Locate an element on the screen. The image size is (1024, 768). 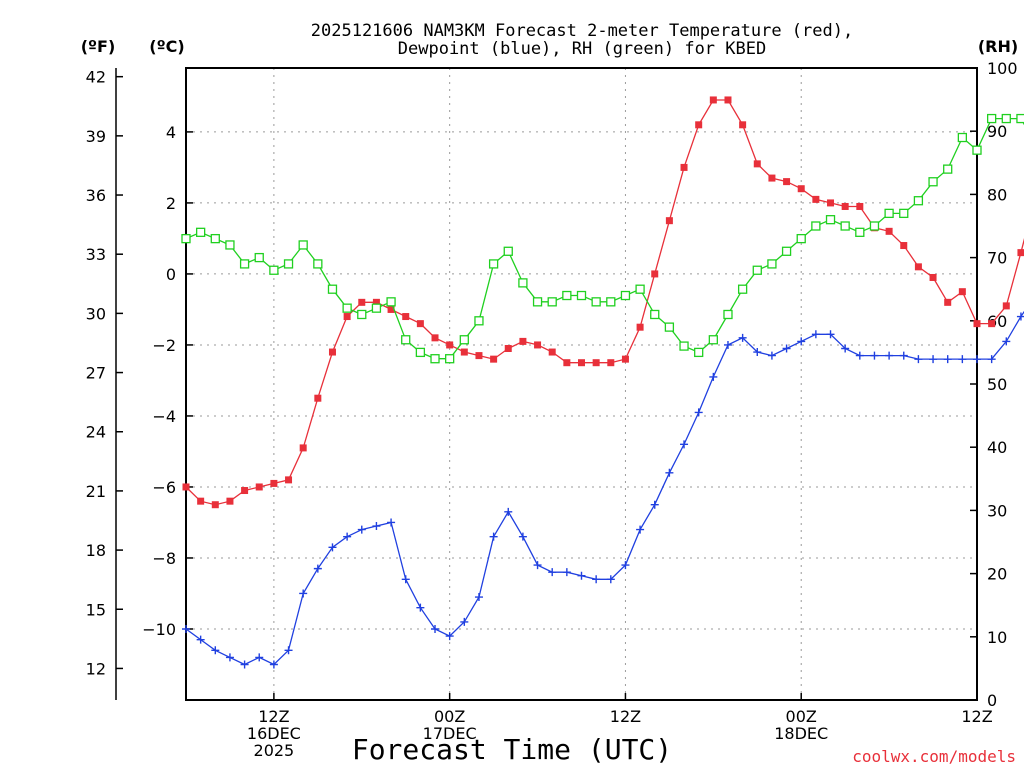
rh-tick-label: 100 is located at coordinates (1002, 68).